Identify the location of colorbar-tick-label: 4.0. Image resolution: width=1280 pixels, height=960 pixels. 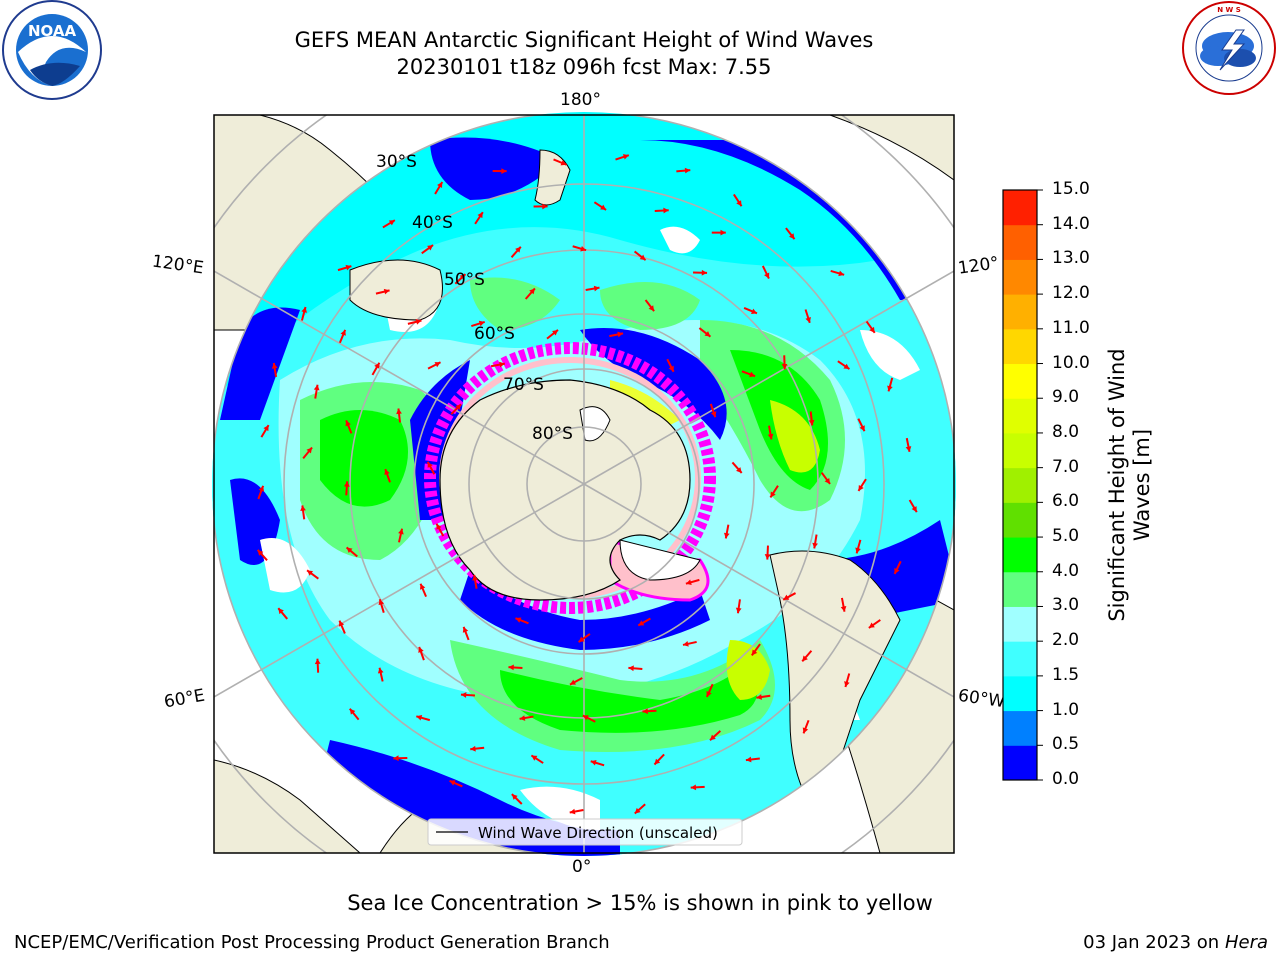
(1066, 570).